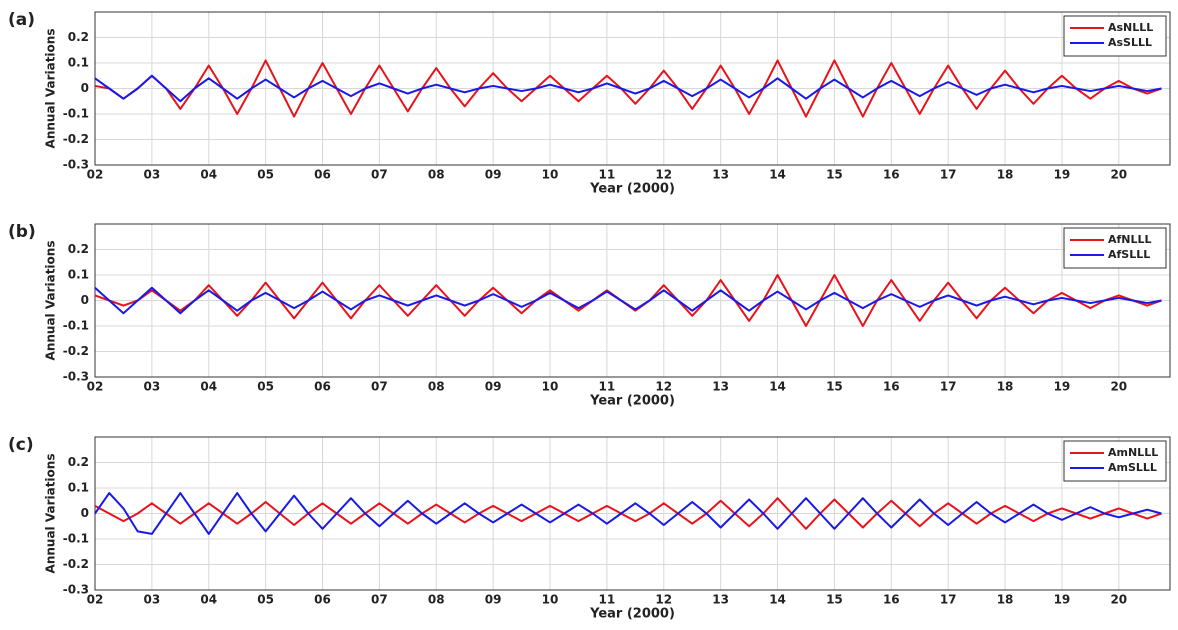 This screenshot has height=630, width=1178. Describe the element at coordinates (1130, 42) in the screenshot. I see `legend-label: AsSLLL` at that location.